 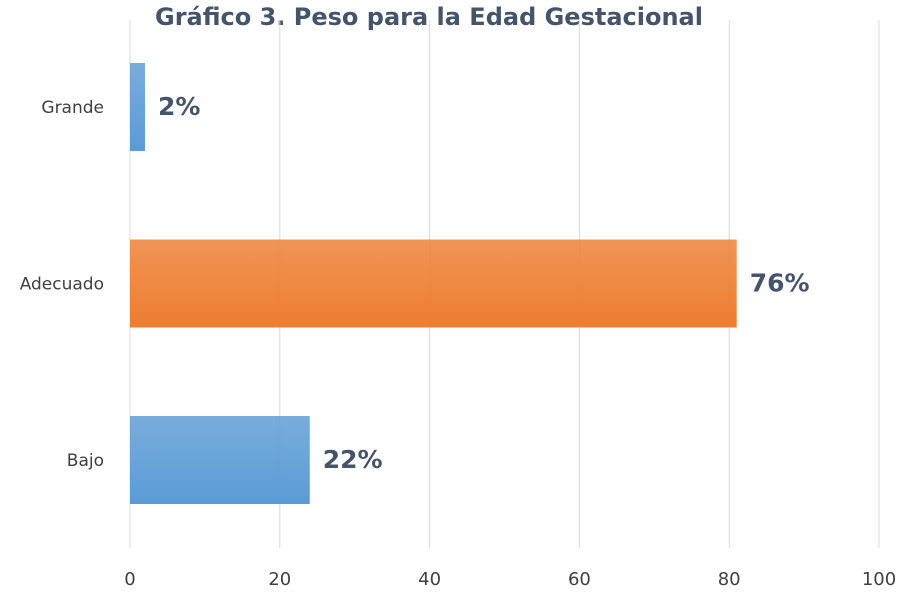 I want to click on x-tick-label: 60, so click(x=579, y=579).